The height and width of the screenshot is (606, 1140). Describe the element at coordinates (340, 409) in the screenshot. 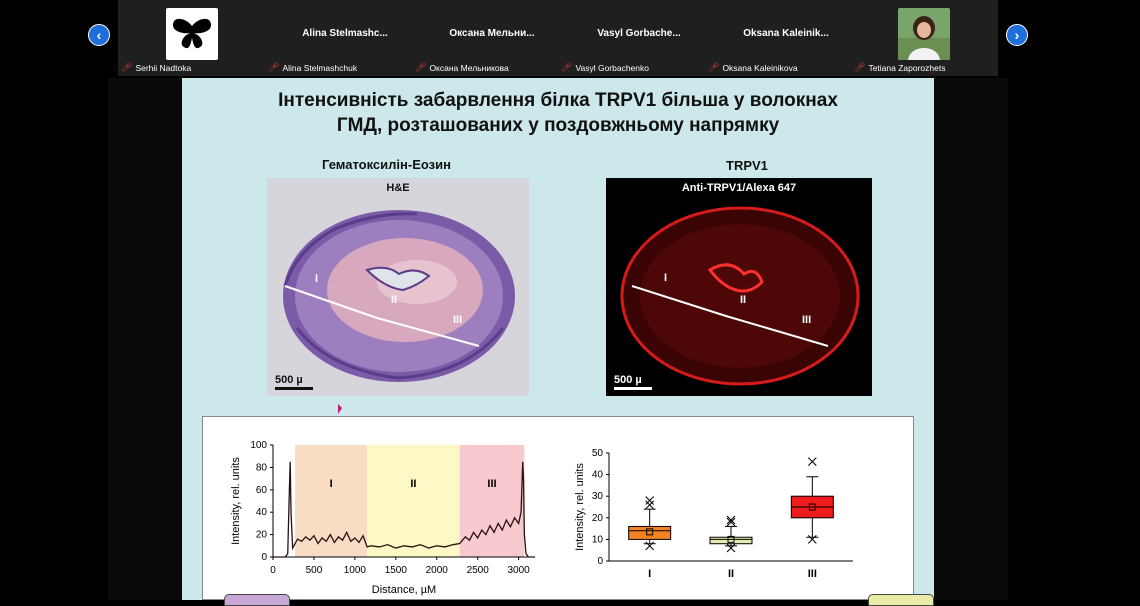

I see `mouse-cursor` at that location.